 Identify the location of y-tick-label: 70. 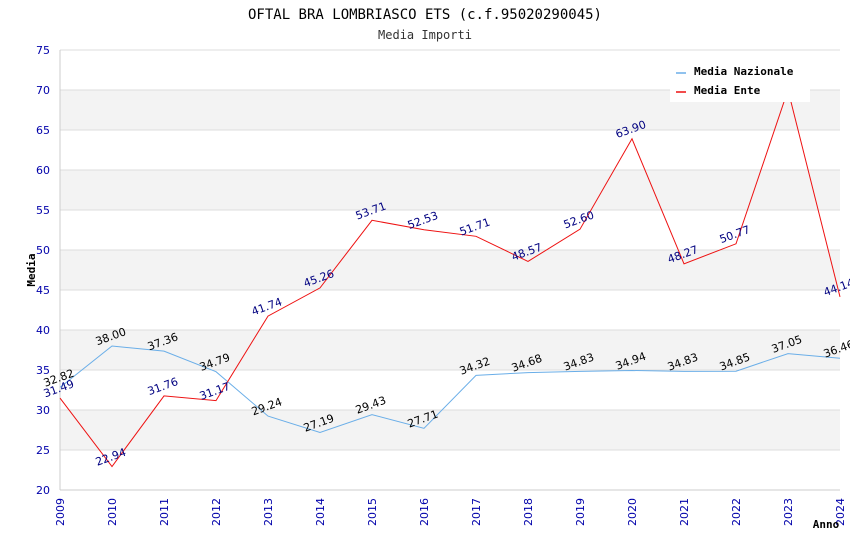
(43, 90).